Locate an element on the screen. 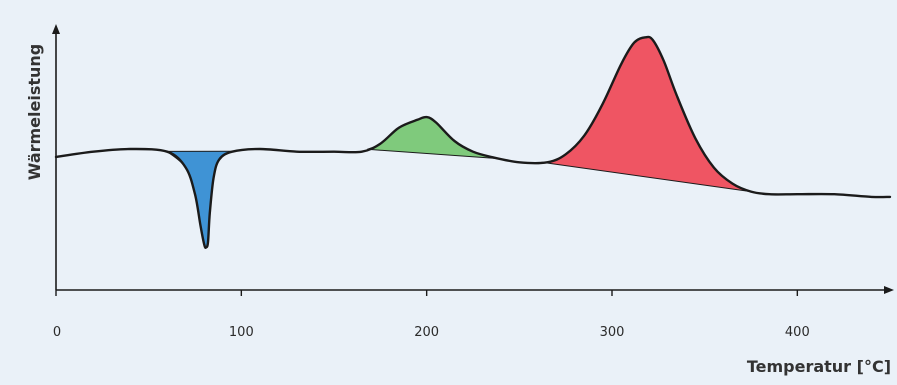 This screenshot has width=897, height=385. y-axis-label: Wärmeleistung is located at coordinates (34, 112).